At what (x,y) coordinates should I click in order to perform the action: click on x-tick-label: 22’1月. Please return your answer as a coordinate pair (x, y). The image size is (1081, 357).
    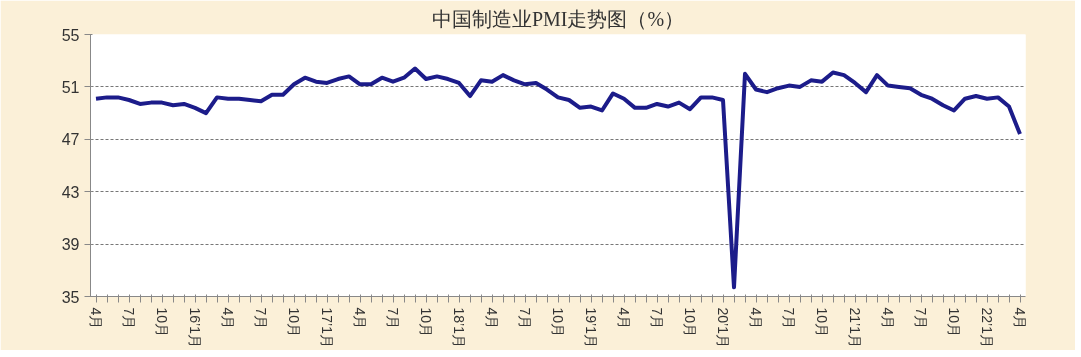
    Looking at the image, I should click on (987, 327).